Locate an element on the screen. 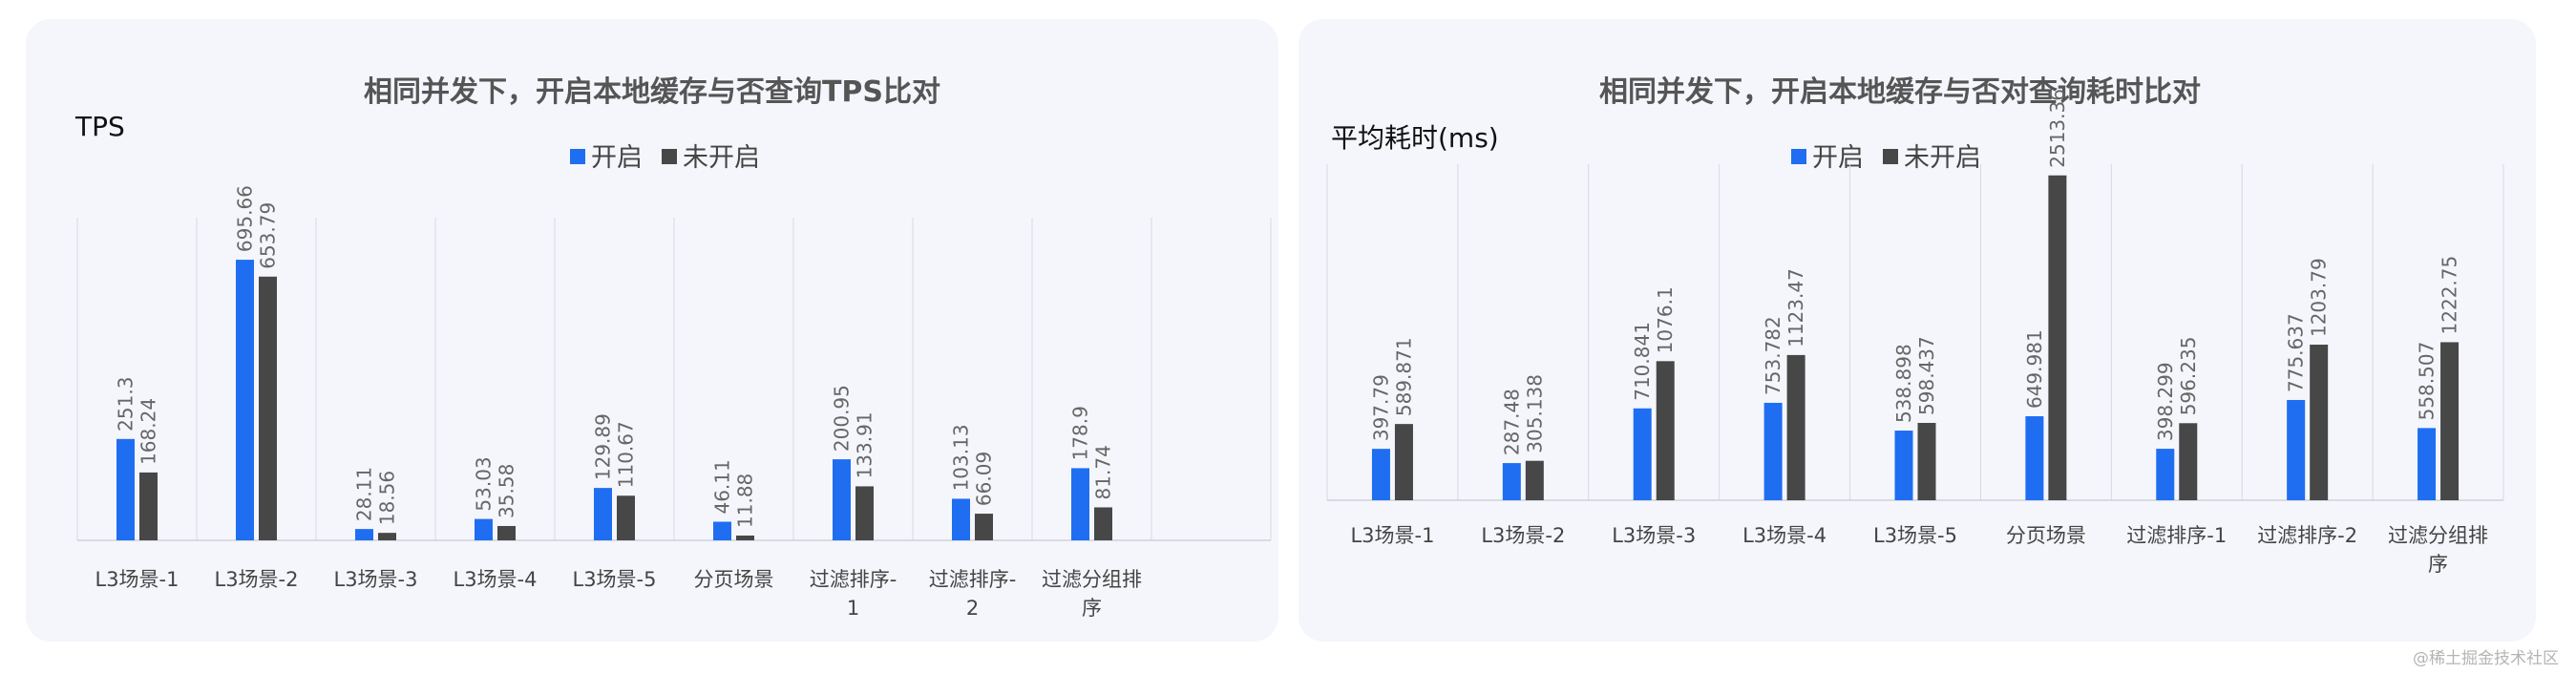 Image resolution: width=2576 pixels, height=674 pixels. y-axis-label: 平均耗时(ms) is located at coordinates (1415, 138).